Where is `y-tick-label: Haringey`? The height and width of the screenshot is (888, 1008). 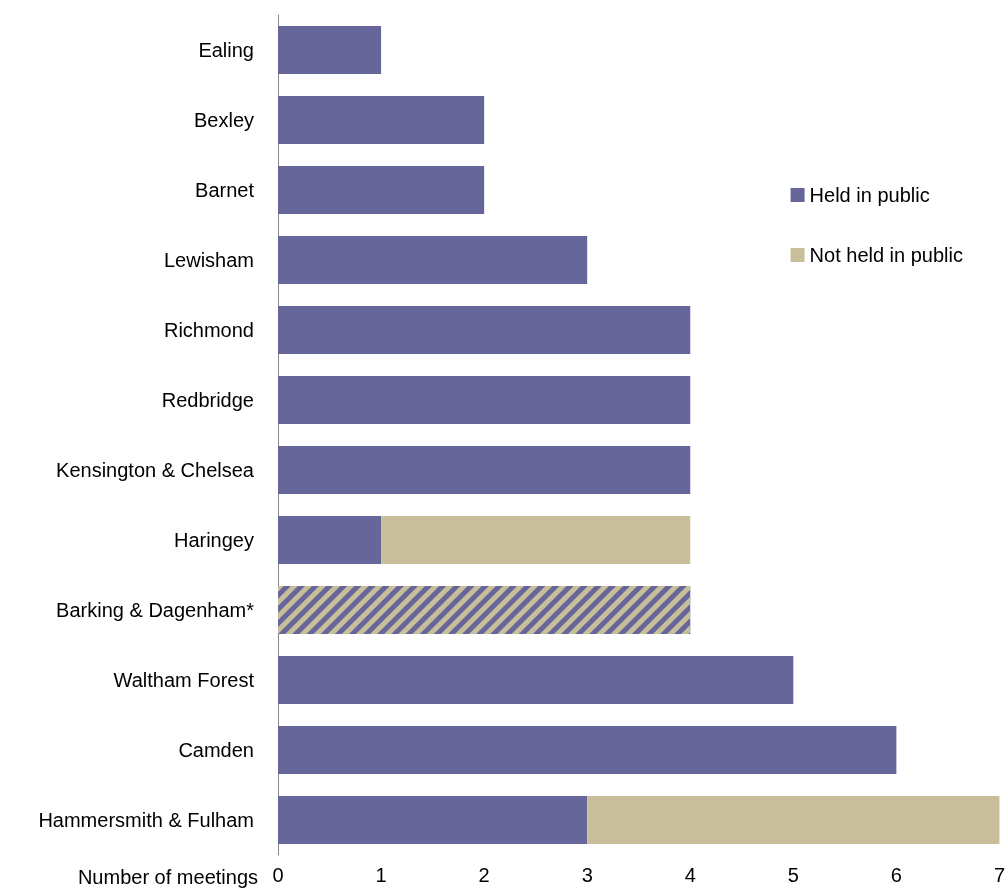
y-tick-label: Haringey is located at coordinates (213, 540).